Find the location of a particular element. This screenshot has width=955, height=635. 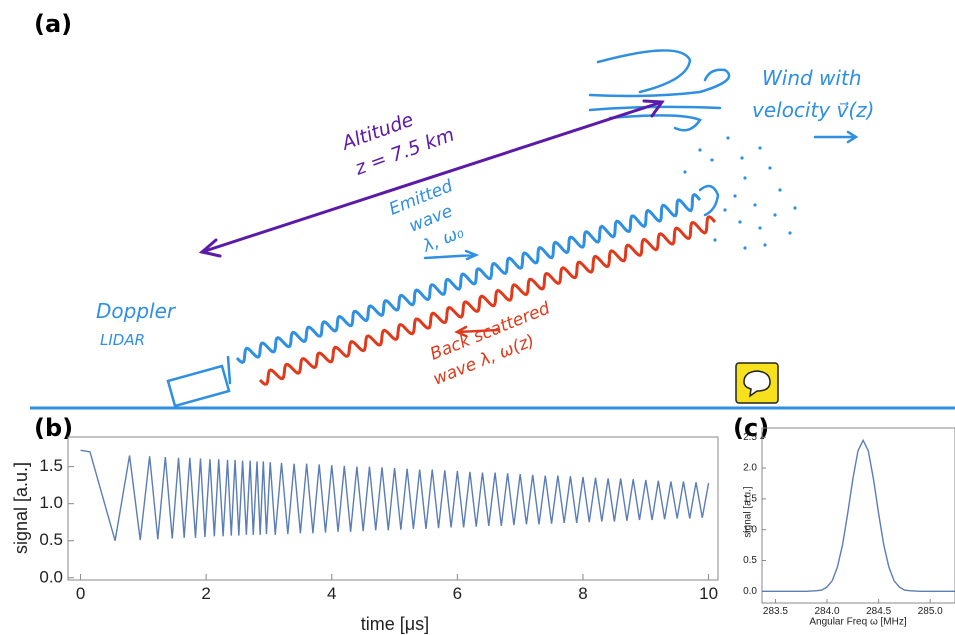

lidar-label: Doppler LIDAR is located at coordinates (136, 324).